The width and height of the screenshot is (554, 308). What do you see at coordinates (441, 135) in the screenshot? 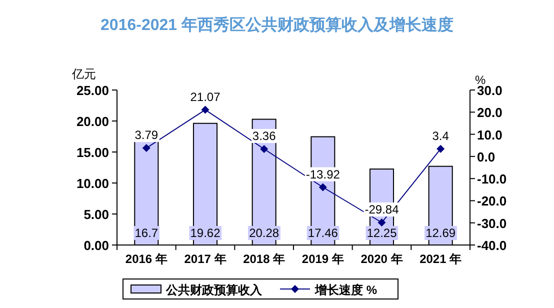
I see `data-label: 3.4` at bounding box center [441, 135].